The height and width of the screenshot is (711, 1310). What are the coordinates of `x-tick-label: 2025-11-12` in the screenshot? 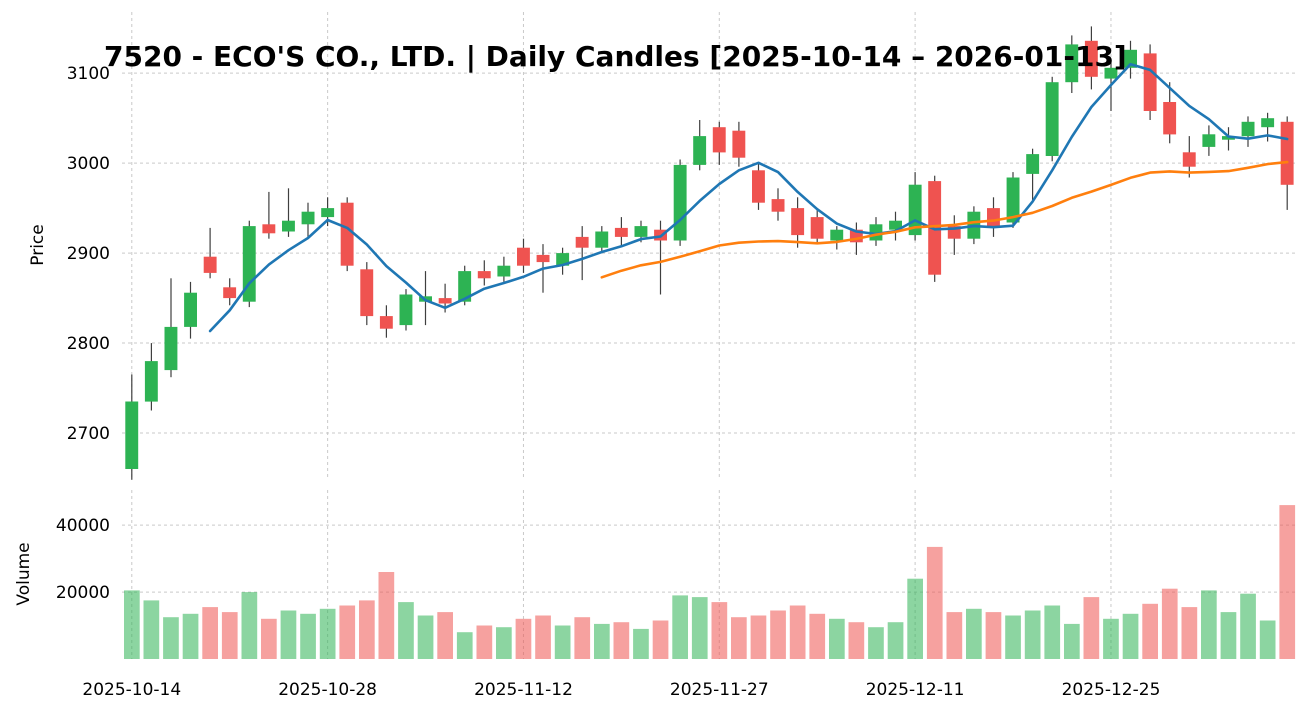 It's located at (523, 690).